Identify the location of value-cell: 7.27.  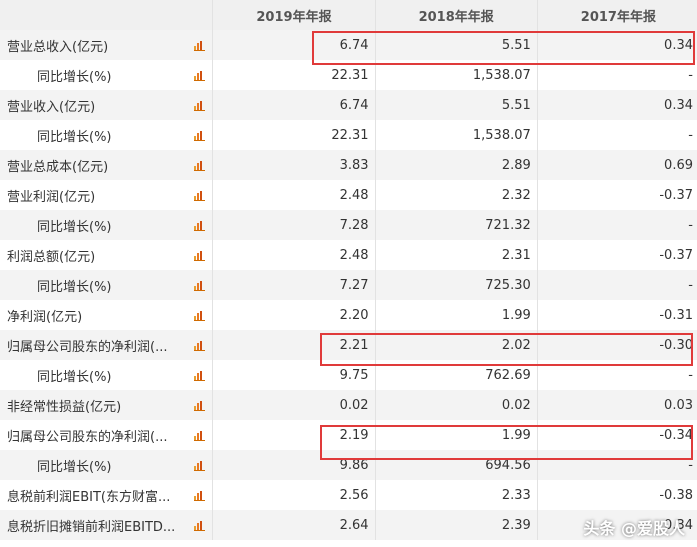
(294, 285).